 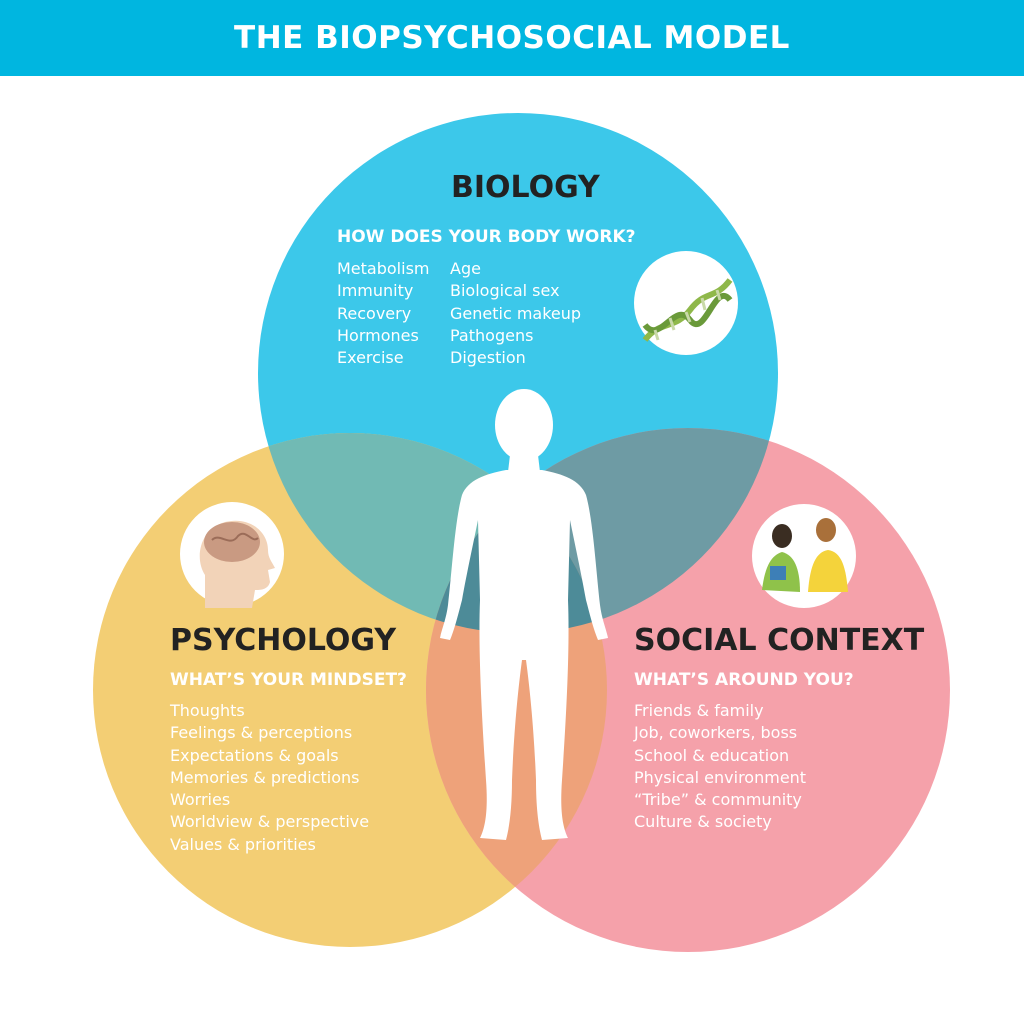 I want to click on list-item: Worldview & perspective, so click(x=270, y=822).